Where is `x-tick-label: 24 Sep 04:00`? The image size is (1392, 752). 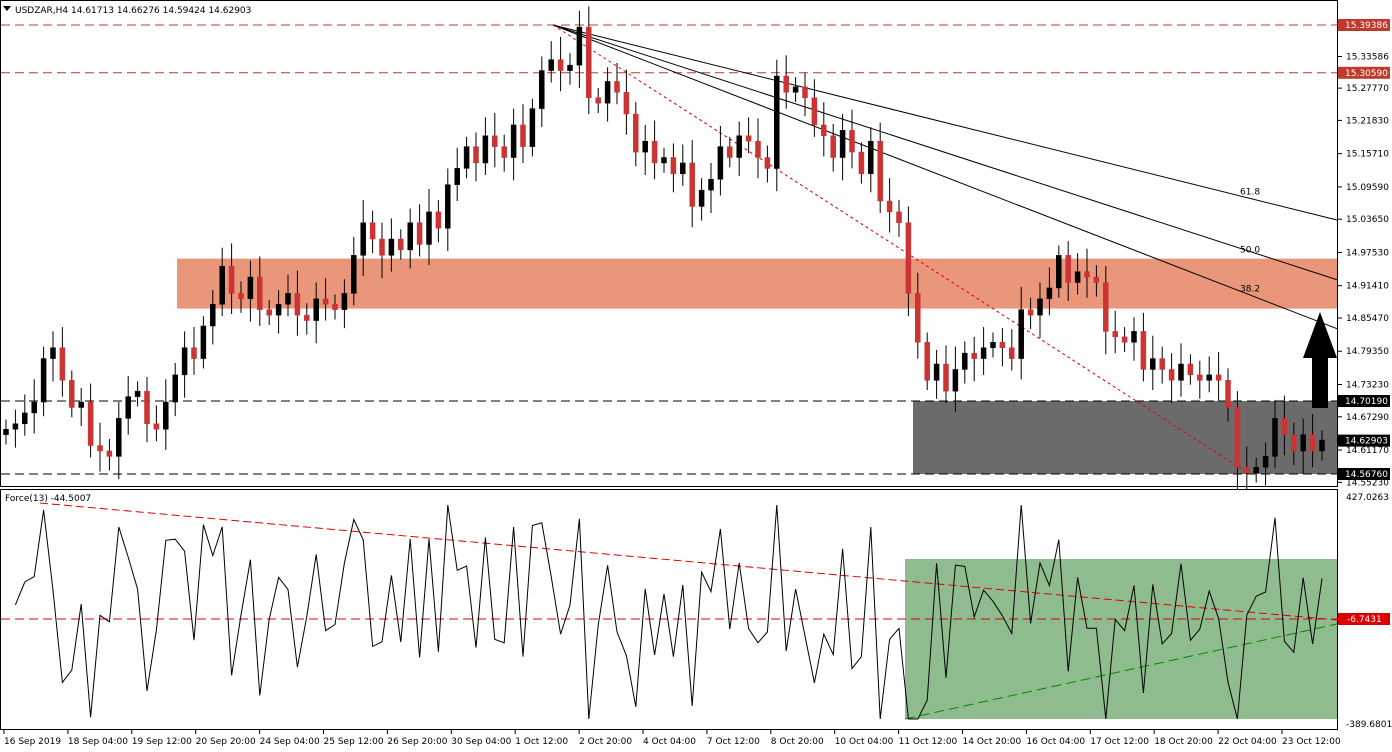 x-tick-label: 24 Sep 04:00 is located at coordinates (290, 742).